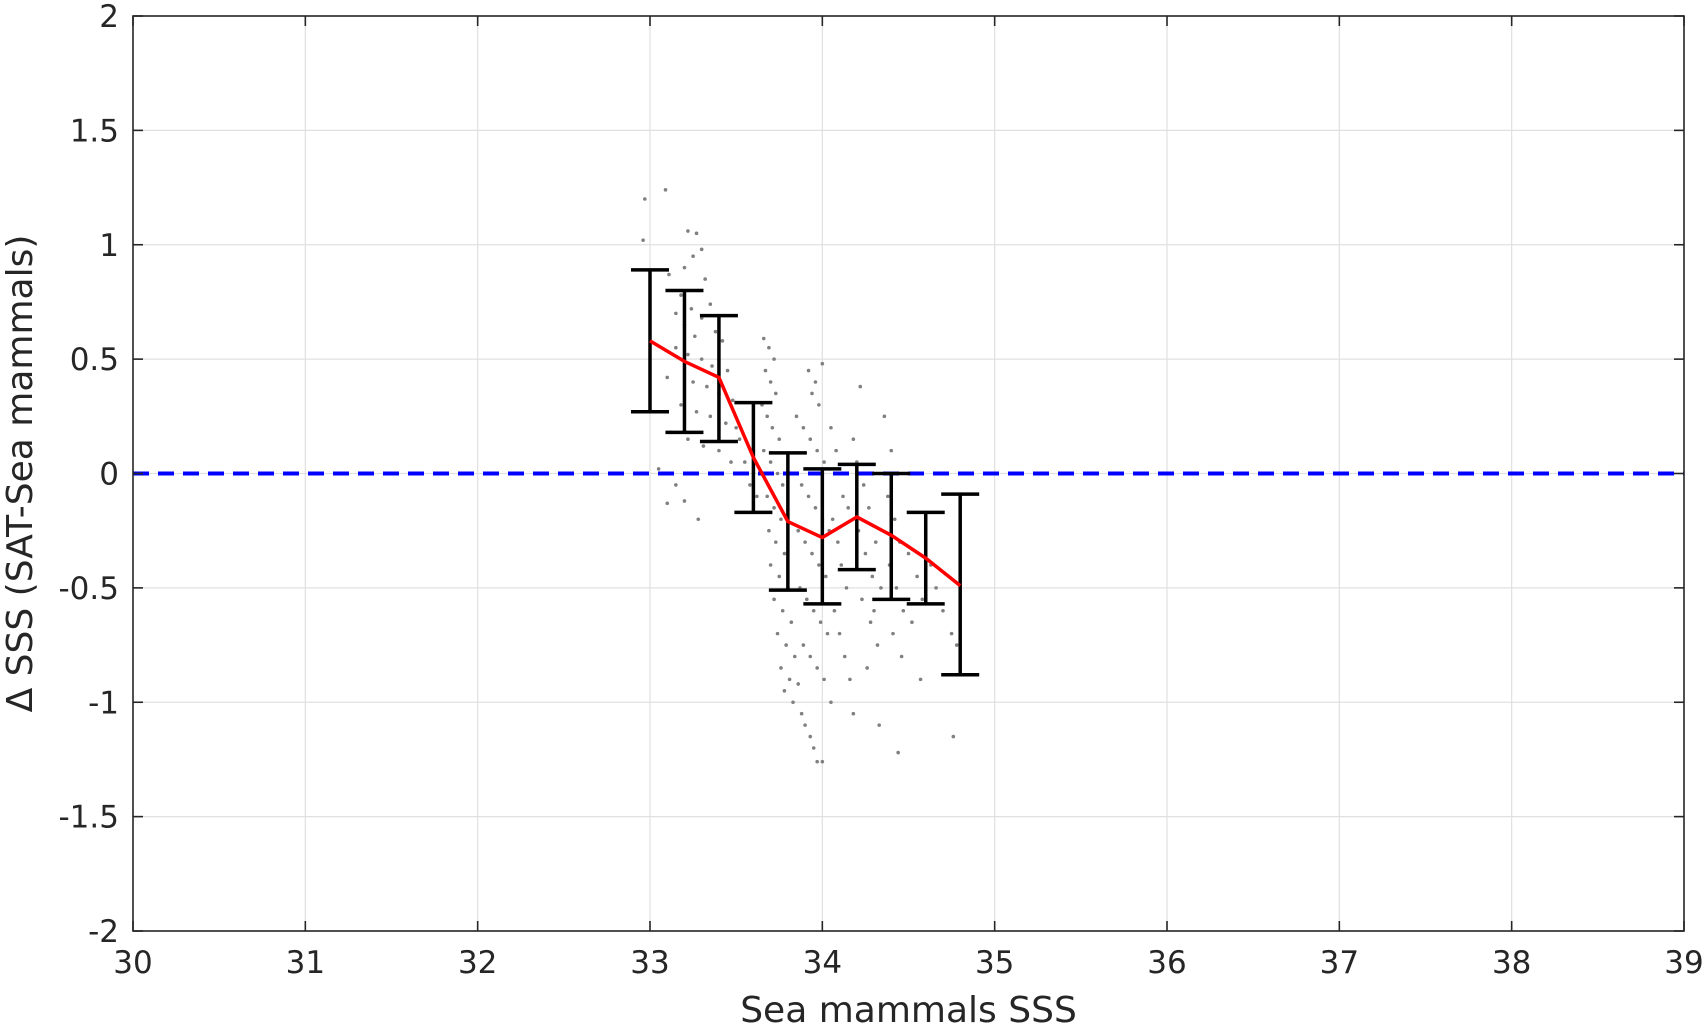 Image resolution: width=1706 pixels, height=1031 pixels. What do you see at coordinates (109, 17) in the screenshot?
I see `y-tick-label: 2` at bounding box center [109, 17].